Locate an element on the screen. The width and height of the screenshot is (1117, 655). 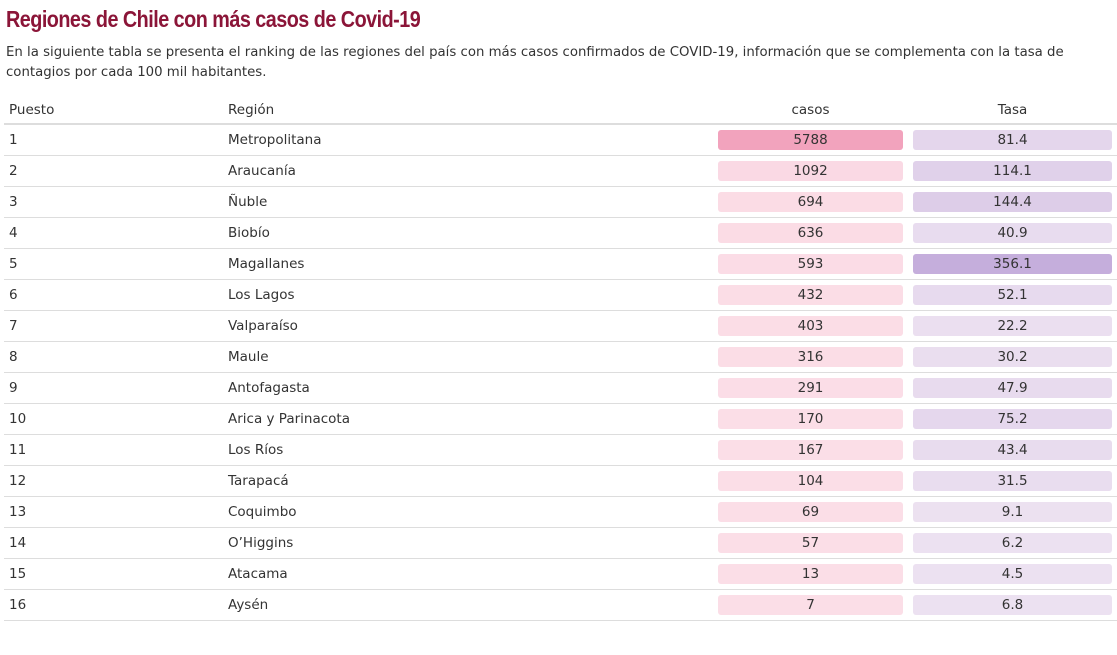
casos-cell: 291 is located at coordinates (810, 388).